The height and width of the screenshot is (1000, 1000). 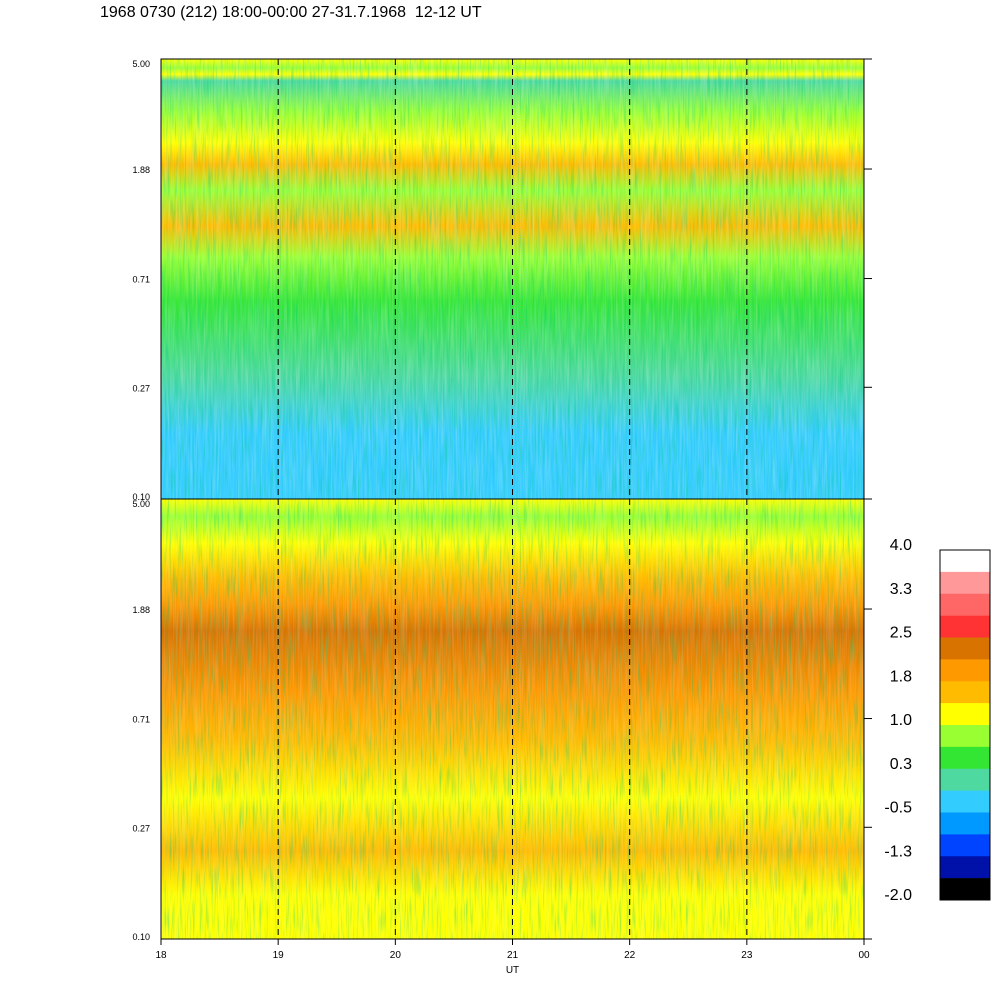 What do you see at coordinates (901, 764) in the screenshot?
I see `colorbar-label: 0.3` at bounding box center [901, 764].